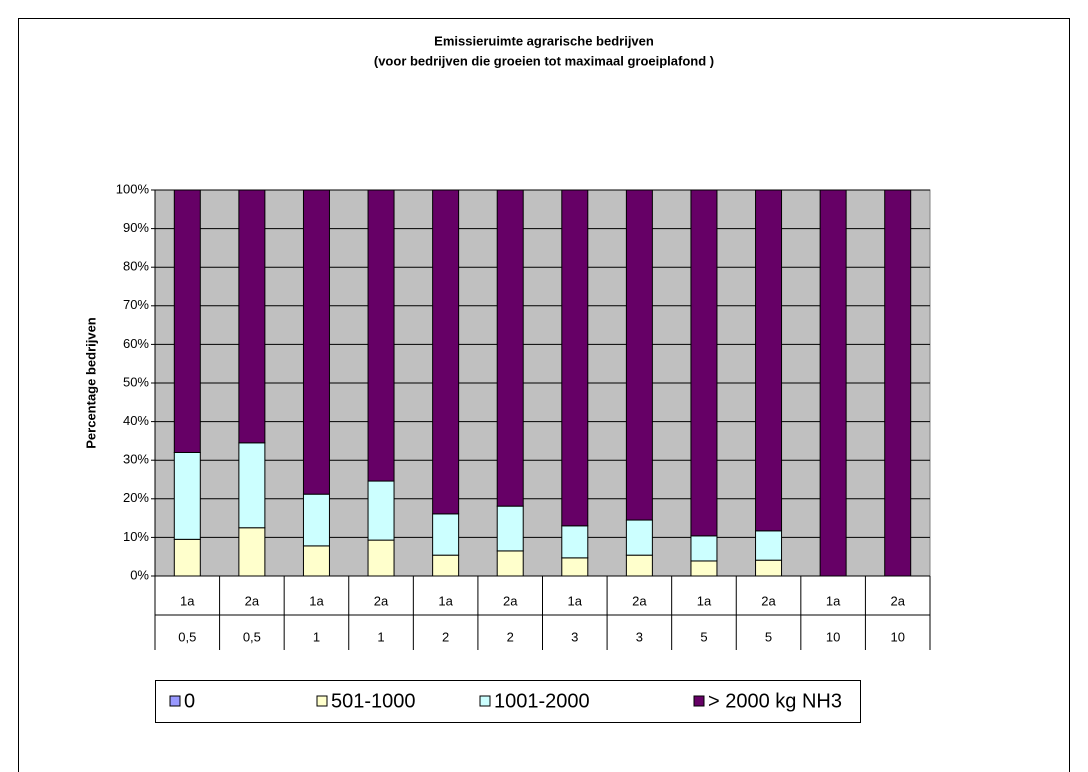  I want to click on legend-label: > 2000 kg NH3, so click(775, 701).